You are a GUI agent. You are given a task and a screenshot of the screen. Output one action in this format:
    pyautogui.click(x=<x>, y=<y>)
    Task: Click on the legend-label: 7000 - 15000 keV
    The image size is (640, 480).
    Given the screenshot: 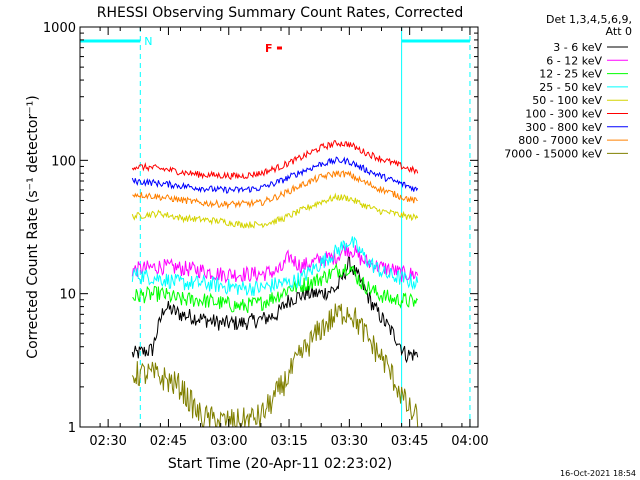 What is the action you would take?
    pyautogui.click(x=553, y=153)
    